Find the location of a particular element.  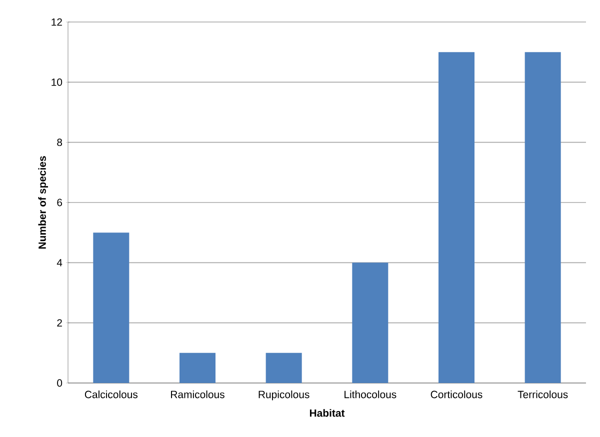

y-tick-label: 12 is located at coordinates (57, 22).